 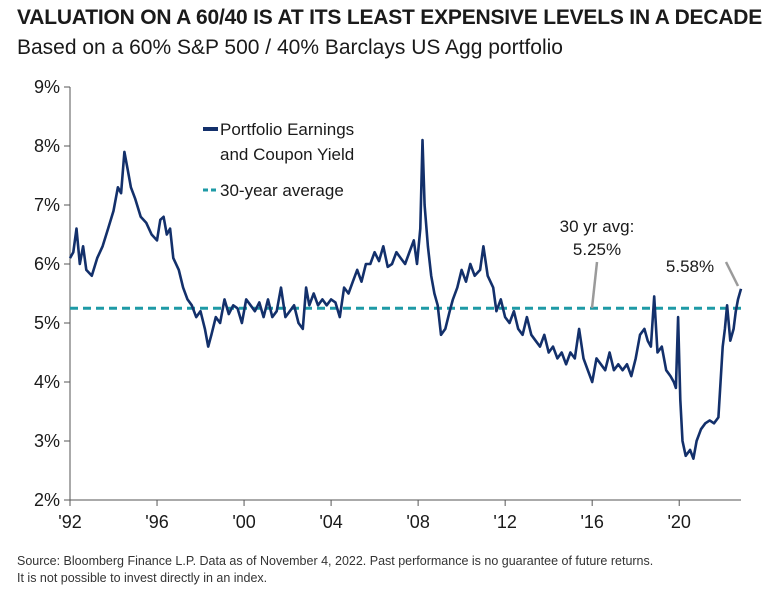 What do you see at coordinates (47, 382) in the screenshot?
I see `y-tick-label: 4%` at bounding box center [47, 382].